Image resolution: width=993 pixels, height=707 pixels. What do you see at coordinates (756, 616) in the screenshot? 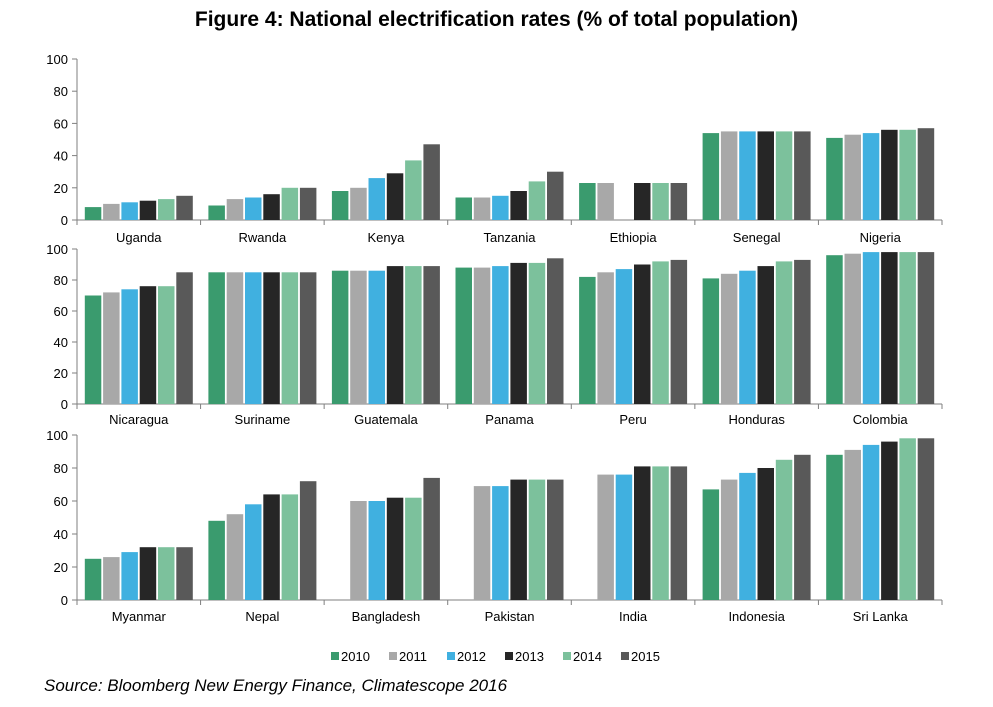
I see `x-category-label: Indonesia` at bounding box center [756, 616].